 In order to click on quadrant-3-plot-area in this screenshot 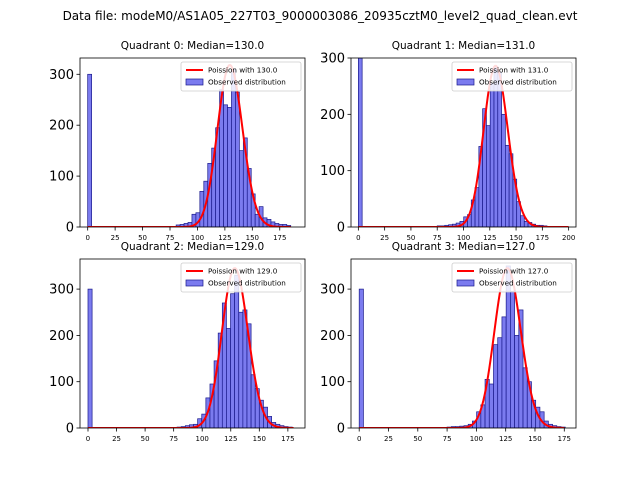, I will do `click(462, 346)`.